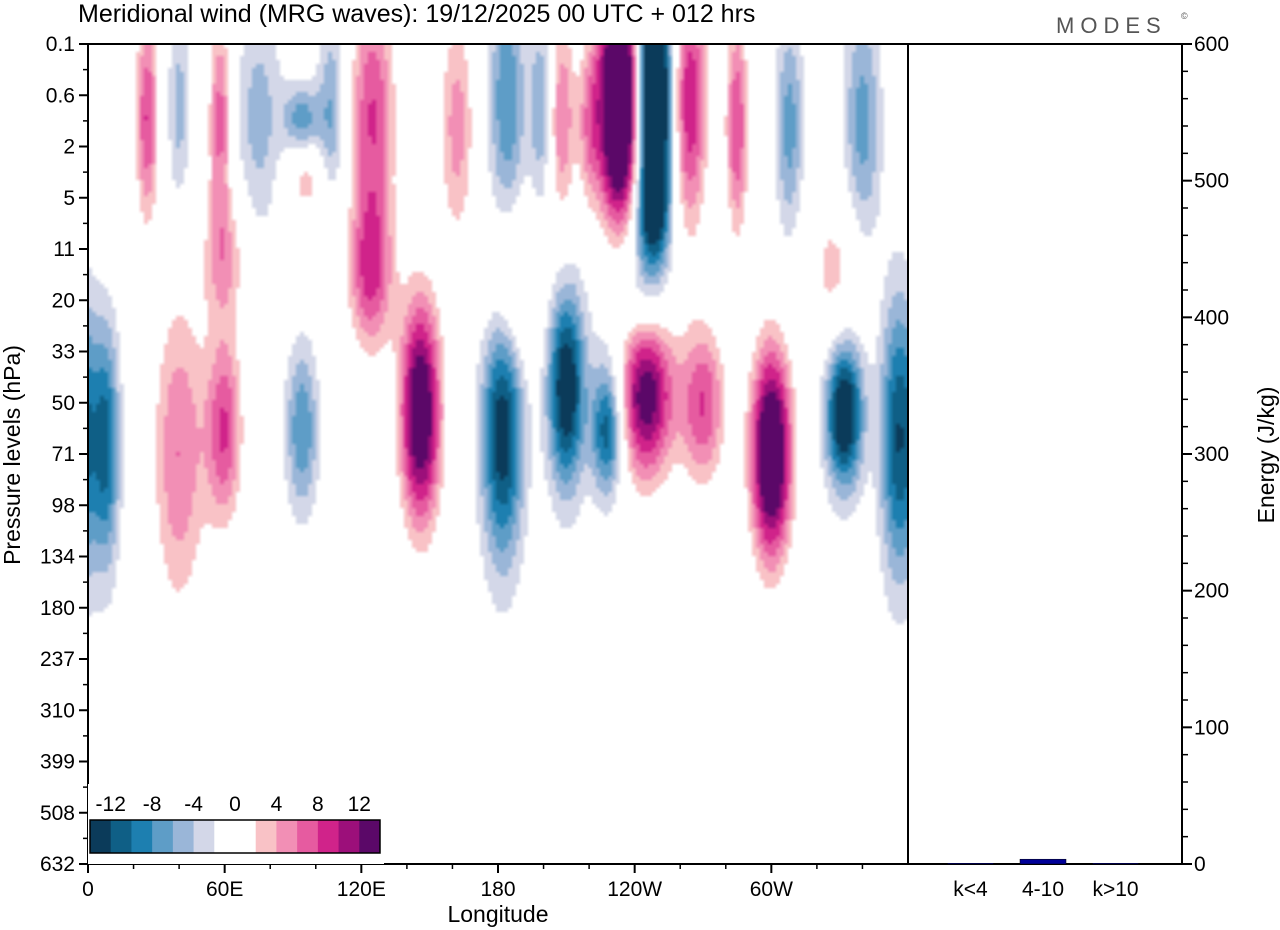  What do you see at coordinates (63, 403) in the screenshot?
I see `pressure-tick-label: 50` at bounding box center [63, 403].